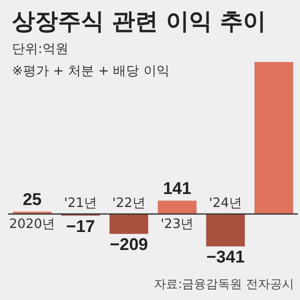 This screenshot has width=300, height=300. I want to click on text: 자료:금융감독원 전자공시, so click(224, 284).